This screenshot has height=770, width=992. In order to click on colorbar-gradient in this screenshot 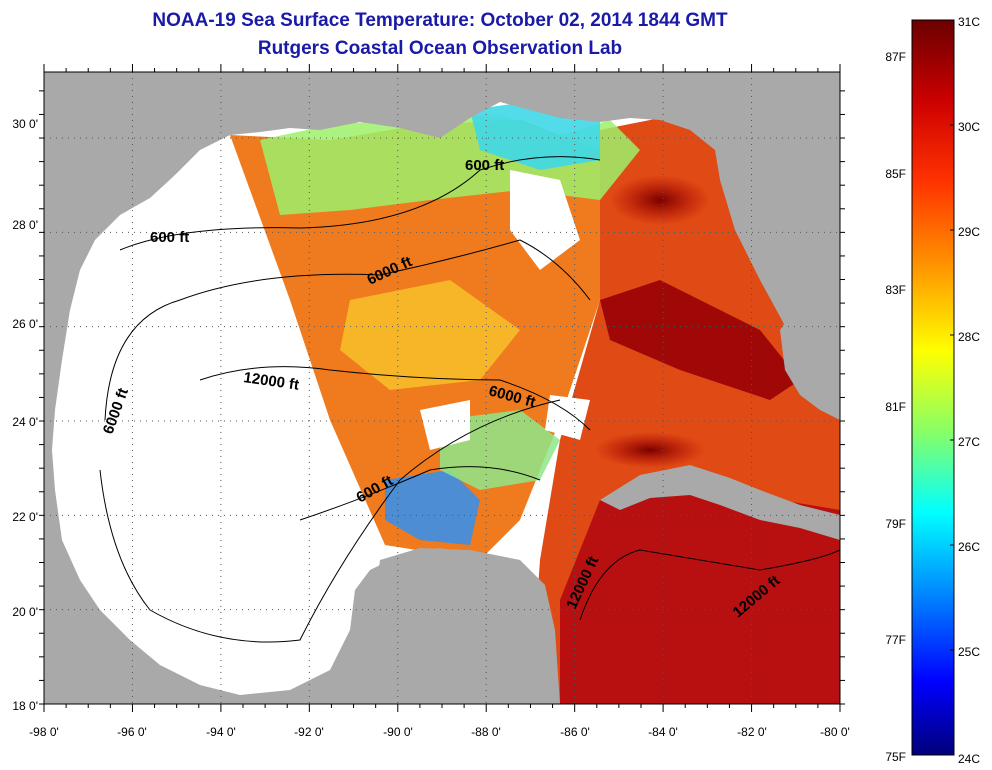, I will do `click(933, 387)`.